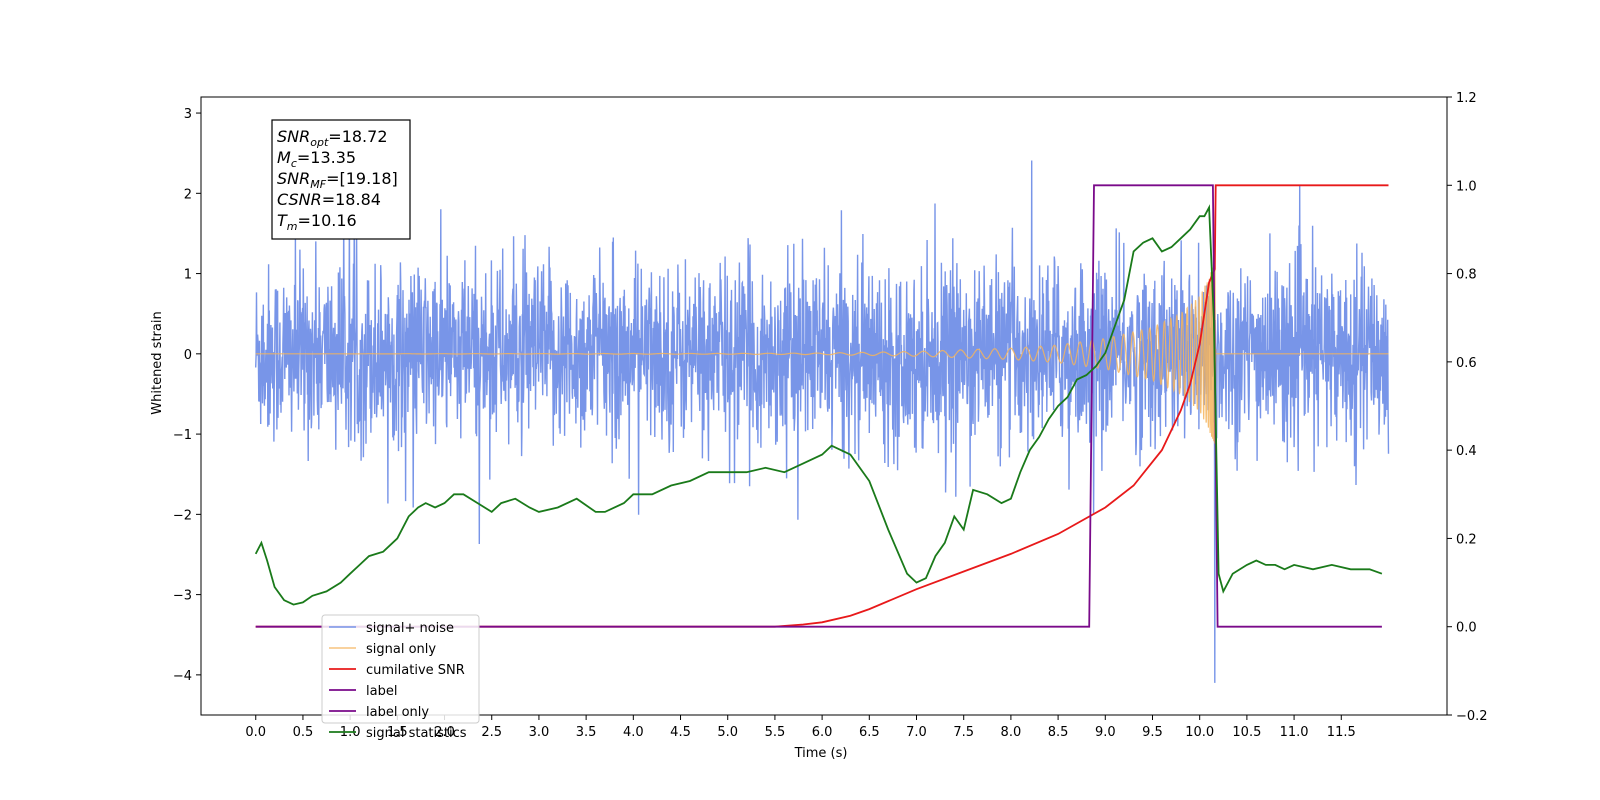 The width and height of the screenshot is (1600, 800). Describe the element at coordinates (1152, 732) in the screenshot. I see `x-tick-label: 9.5` at that location.